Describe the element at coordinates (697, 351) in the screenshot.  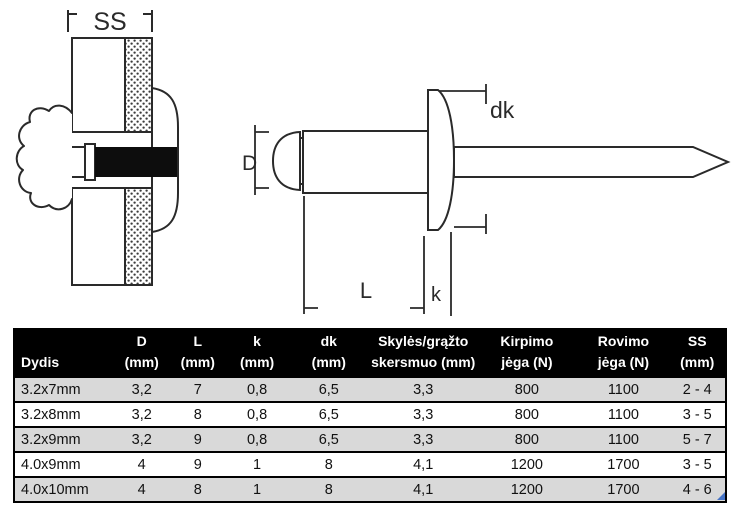
I see `header-ss: SS (mm)` at that location.